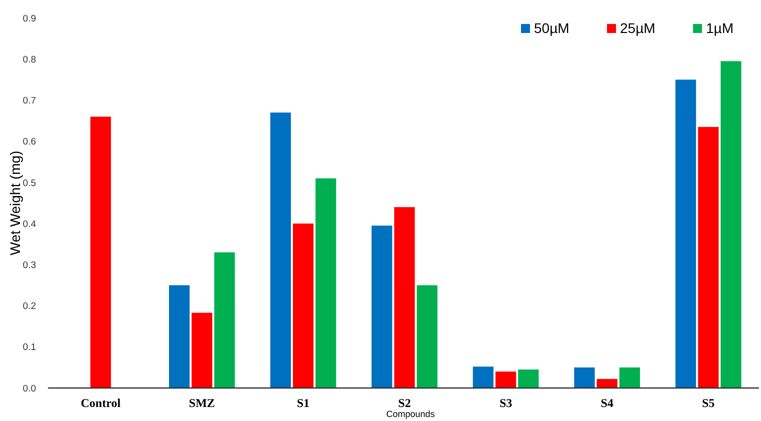  I want to click on y-tick-label: 0.1, so click(29, 348).